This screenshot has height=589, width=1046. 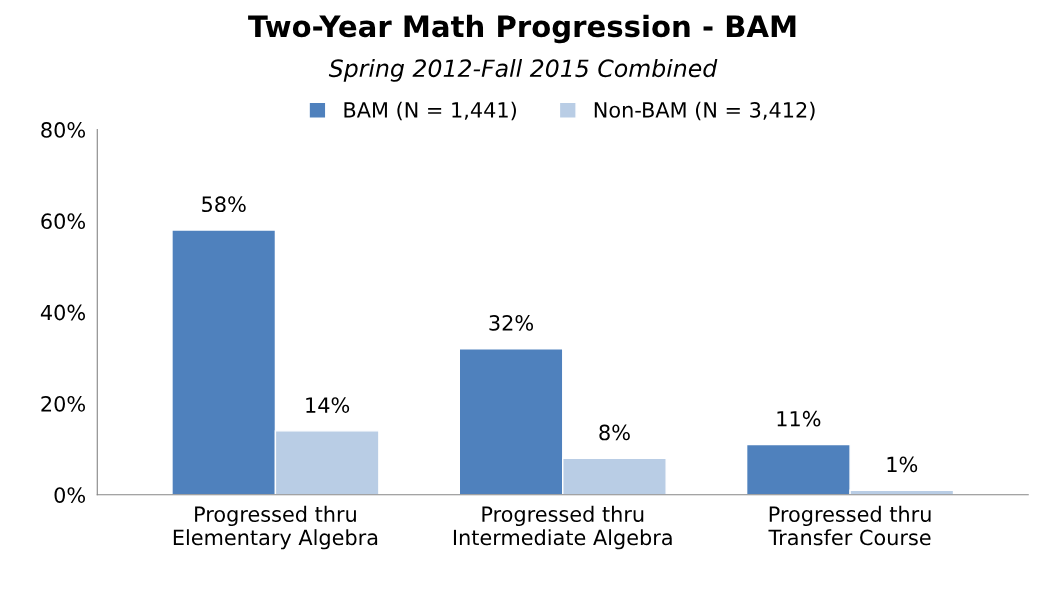 What do you see at coordinates (275, 527) in the screenshot?
I see `x-tick-label: Progressed thru Elementary Algebra` at bounding box center [275, 527].